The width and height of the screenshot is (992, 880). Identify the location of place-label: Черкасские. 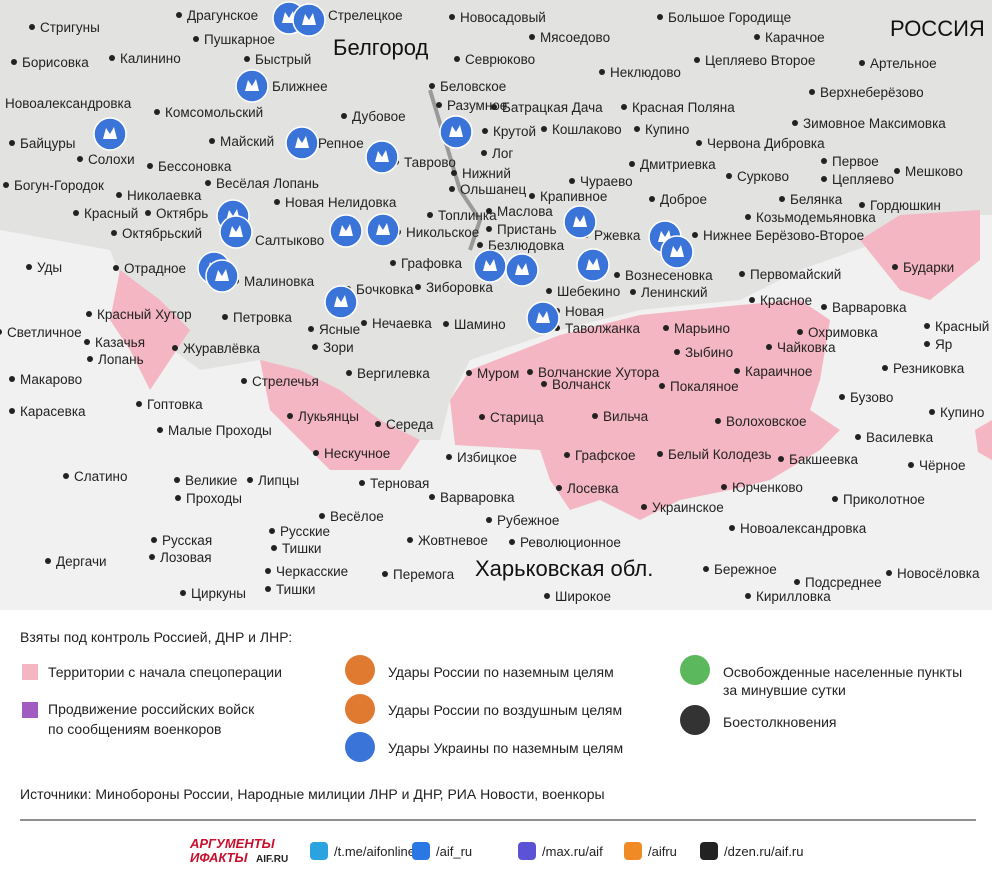
(312, 571).